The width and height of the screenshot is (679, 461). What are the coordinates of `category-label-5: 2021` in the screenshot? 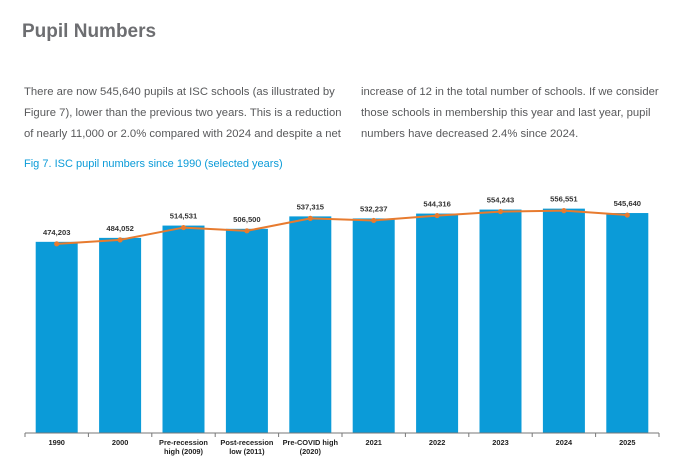 It's located at (373, 442).